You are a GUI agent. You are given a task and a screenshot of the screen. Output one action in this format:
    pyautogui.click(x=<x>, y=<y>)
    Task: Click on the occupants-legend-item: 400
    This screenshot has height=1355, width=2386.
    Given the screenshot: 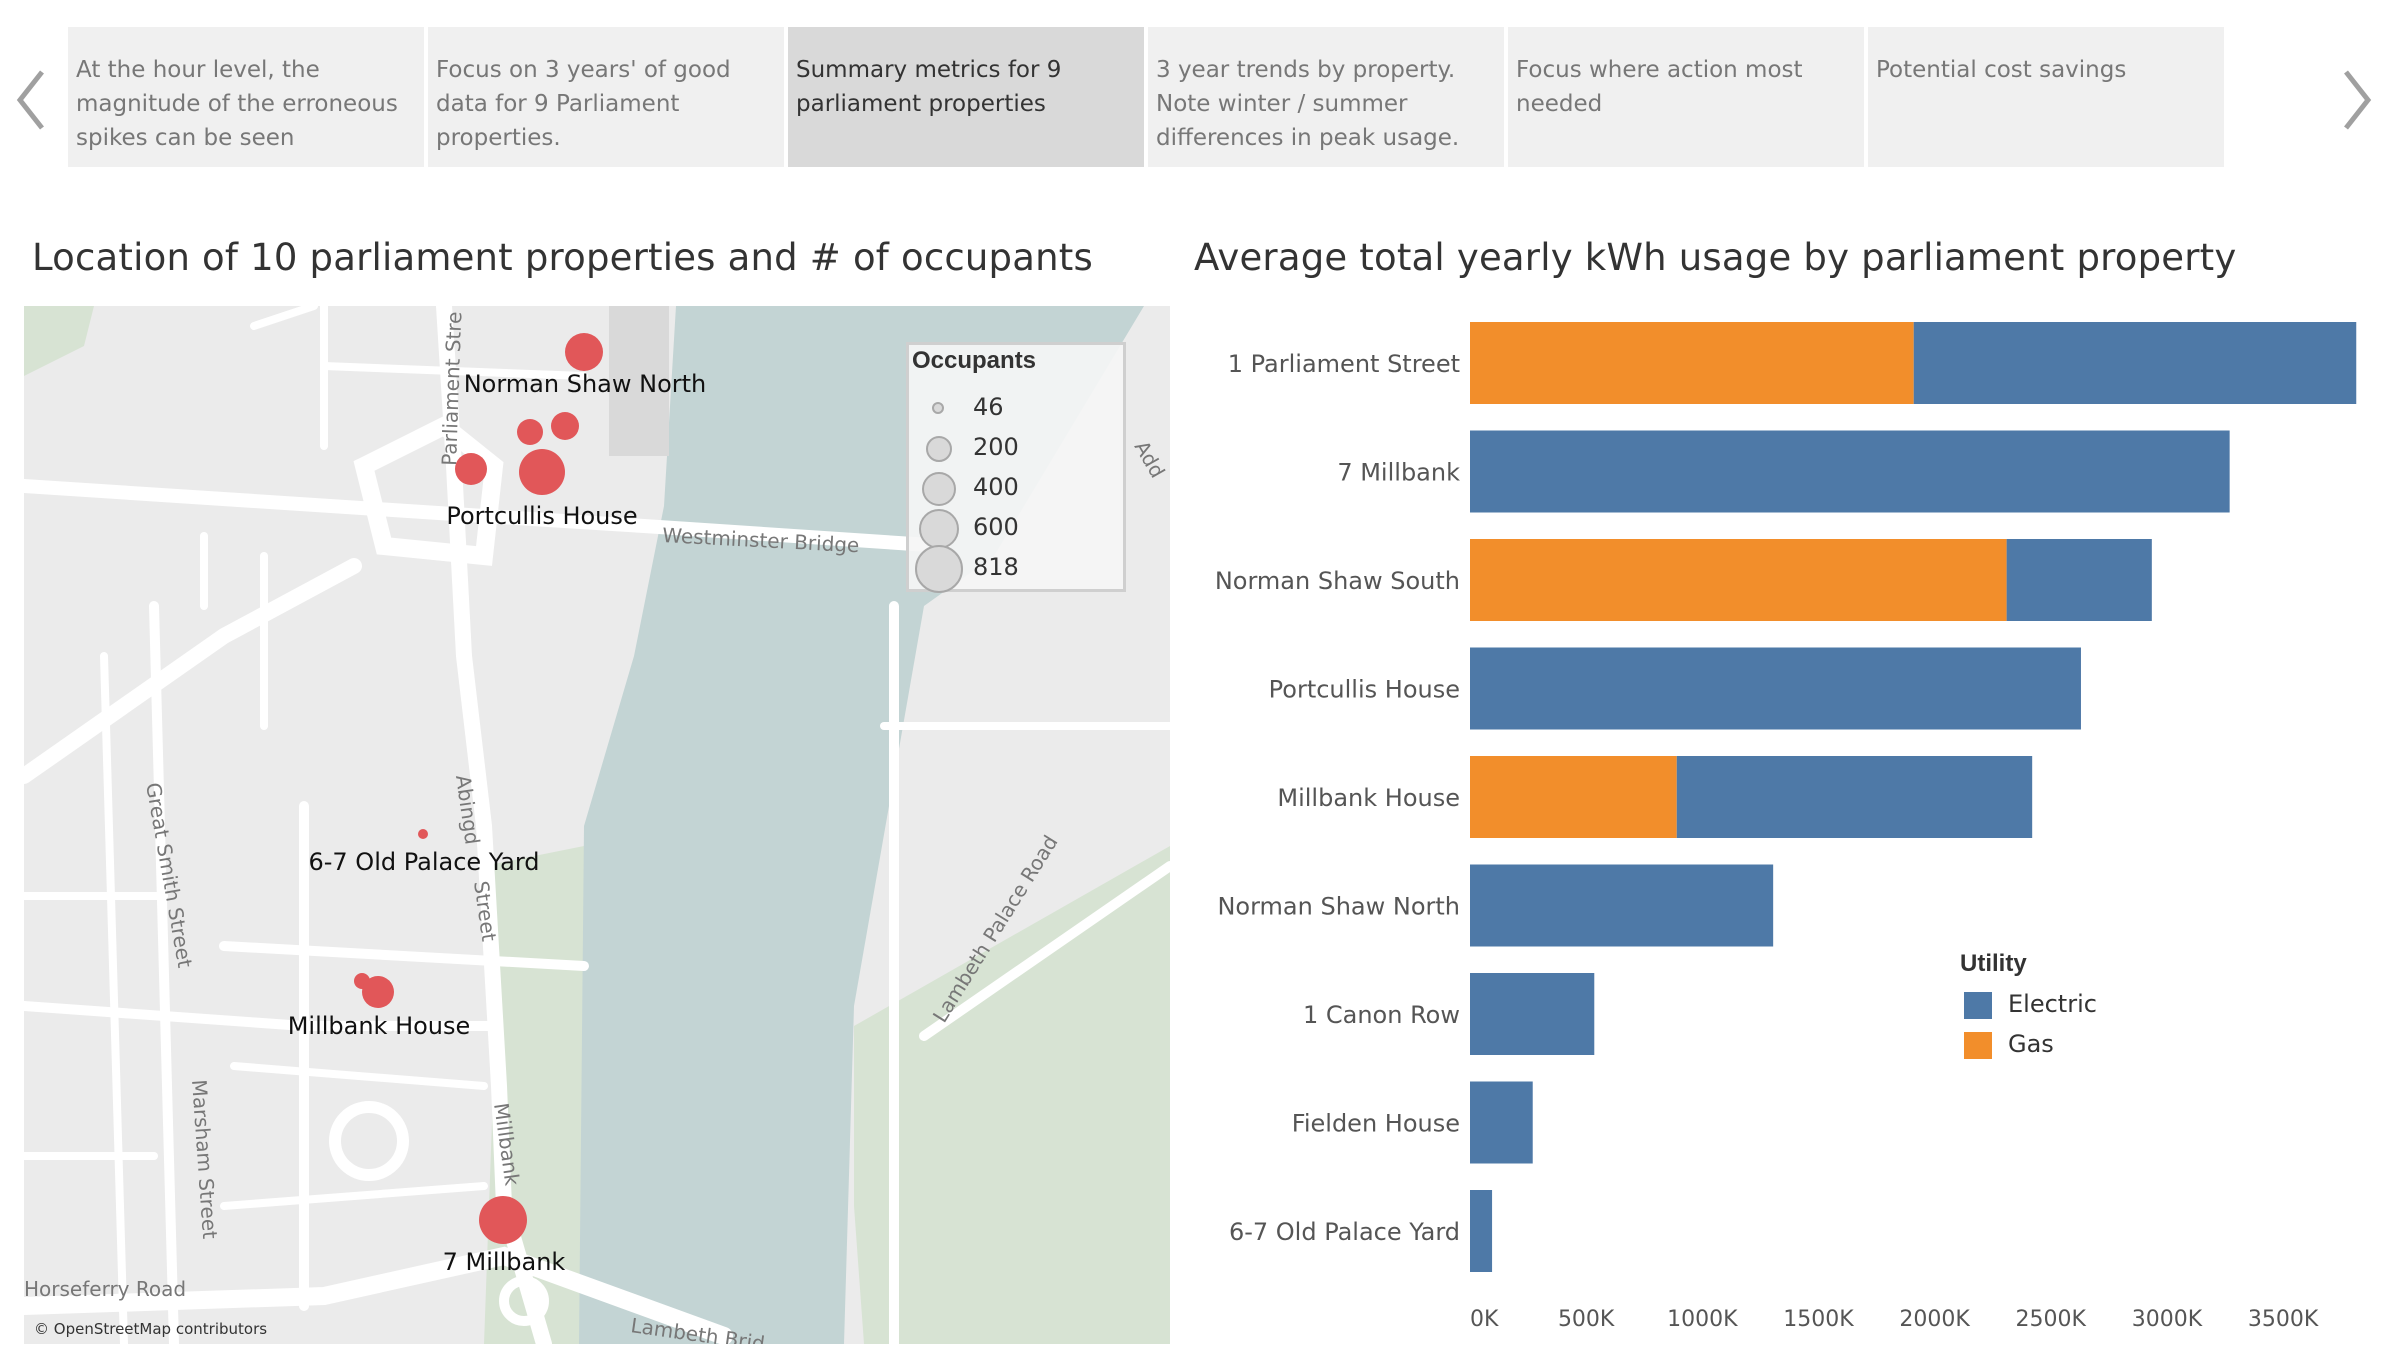 What is the action you would take?
    pyautogui.click(x=1019, y=488)
    